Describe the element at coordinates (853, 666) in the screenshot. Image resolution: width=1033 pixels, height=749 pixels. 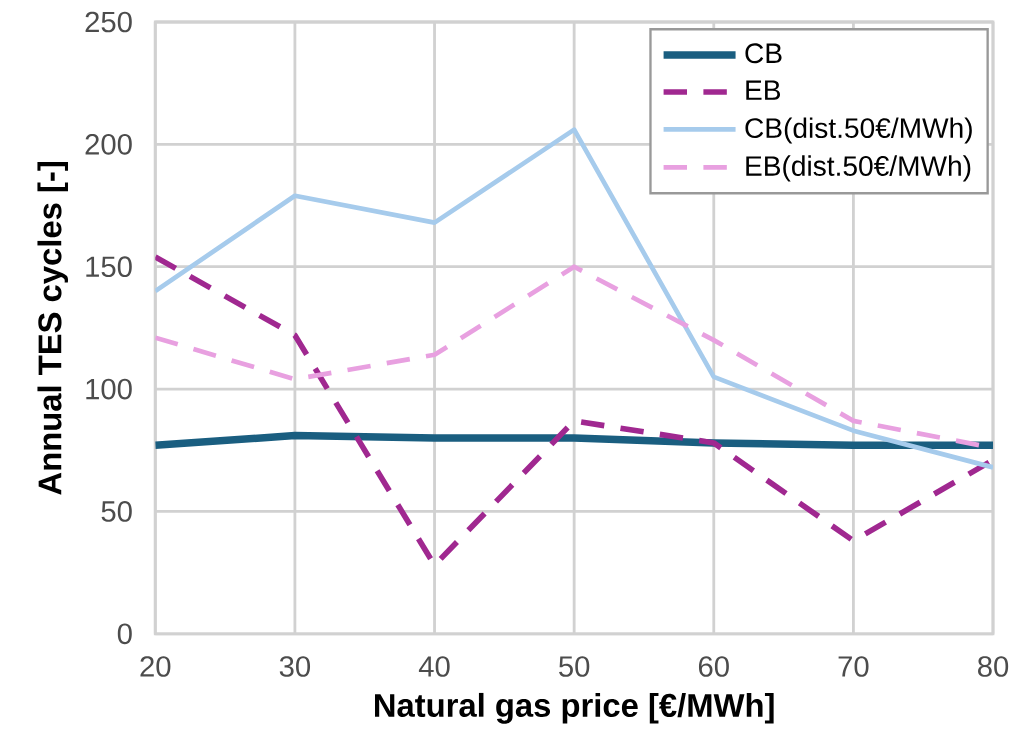
I see `x-tick-label: 70` at that location.